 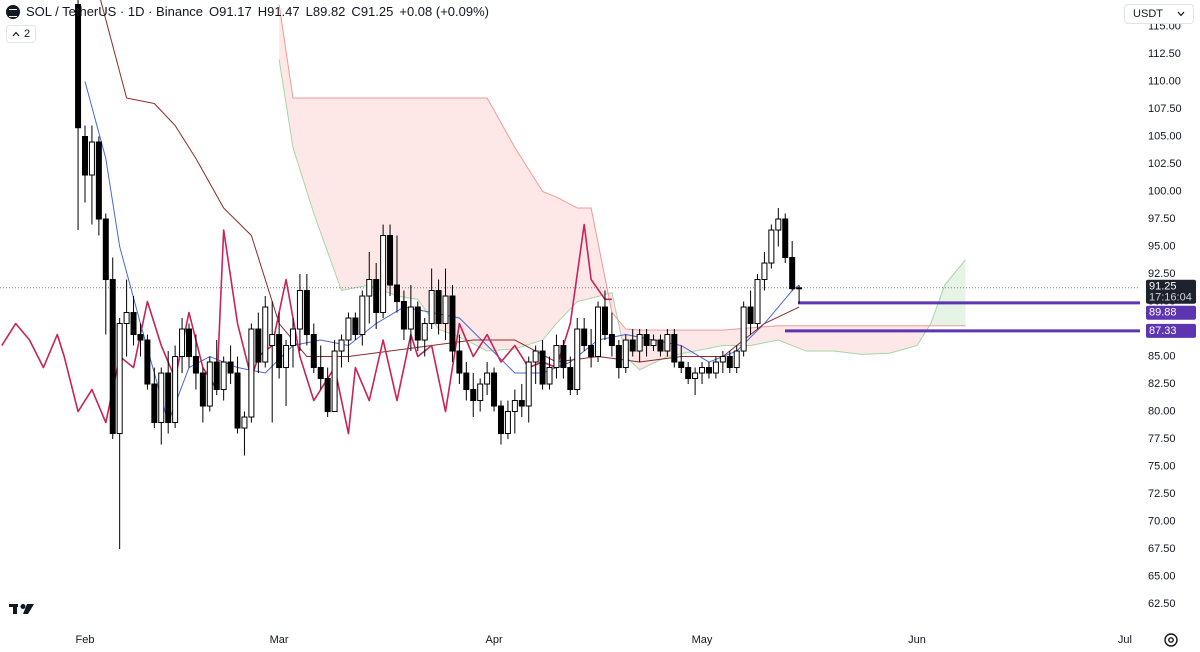 What do you see at coordinates (21, 609) in the screenshot?
I see `tv-logo` at bounding box center [21, 609].